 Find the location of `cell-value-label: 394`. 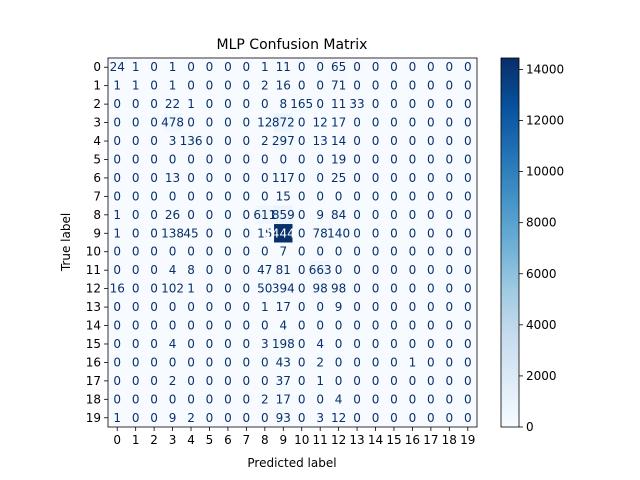

cell-value-label: 394 is located at coordinates (283, 289).